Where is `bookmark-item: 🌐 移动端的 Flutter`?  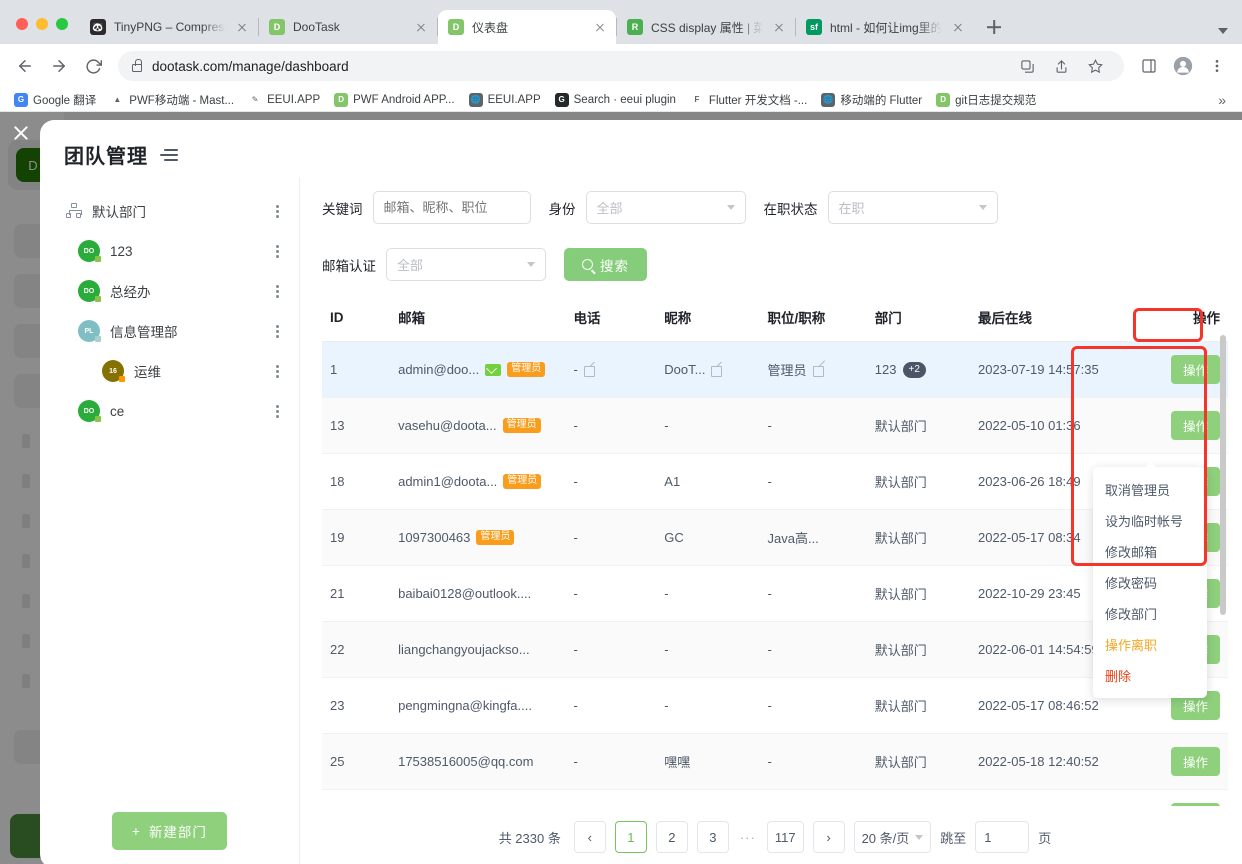
bookmark-item: 🌐 移动端的 Flutter is located at coordinates (871, 100).